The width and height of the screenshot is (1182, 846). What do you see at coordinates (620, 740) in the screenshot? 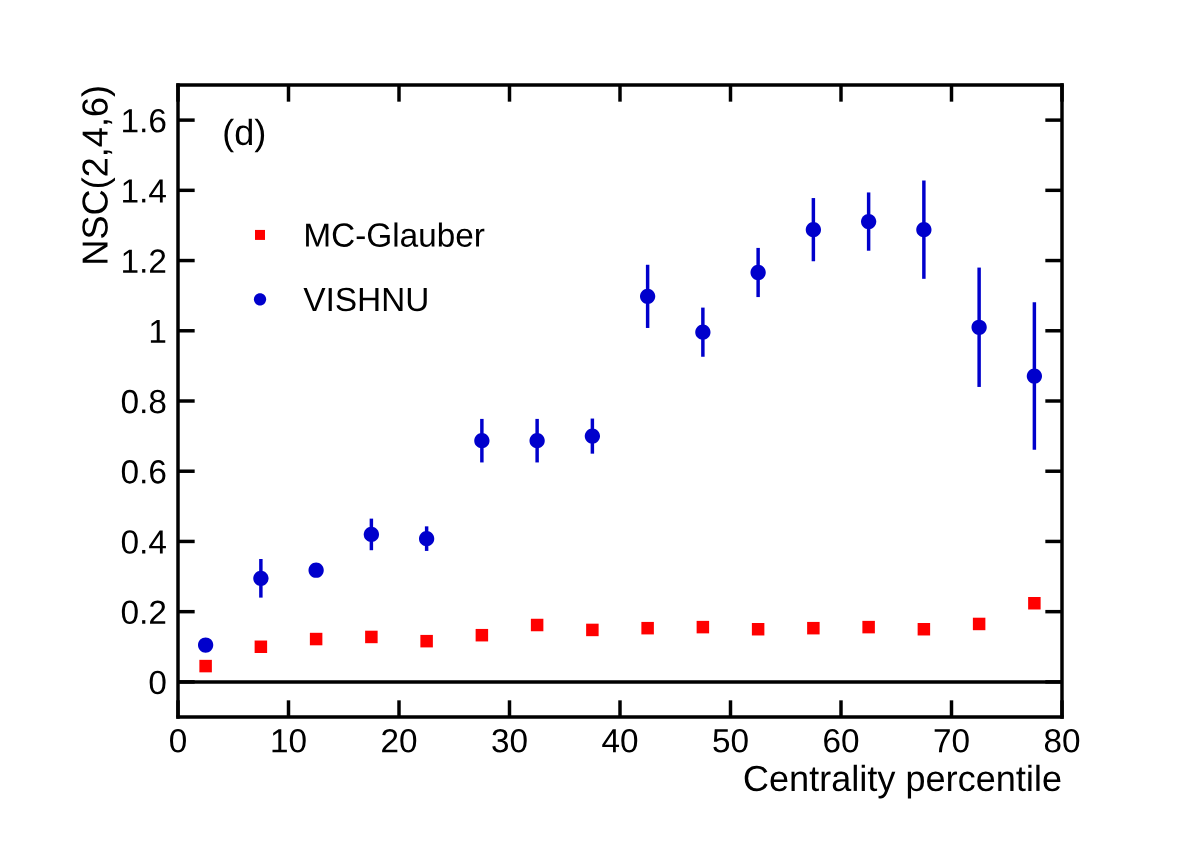
I see `x-tick-label: 40` at bounding box center [620, 740].